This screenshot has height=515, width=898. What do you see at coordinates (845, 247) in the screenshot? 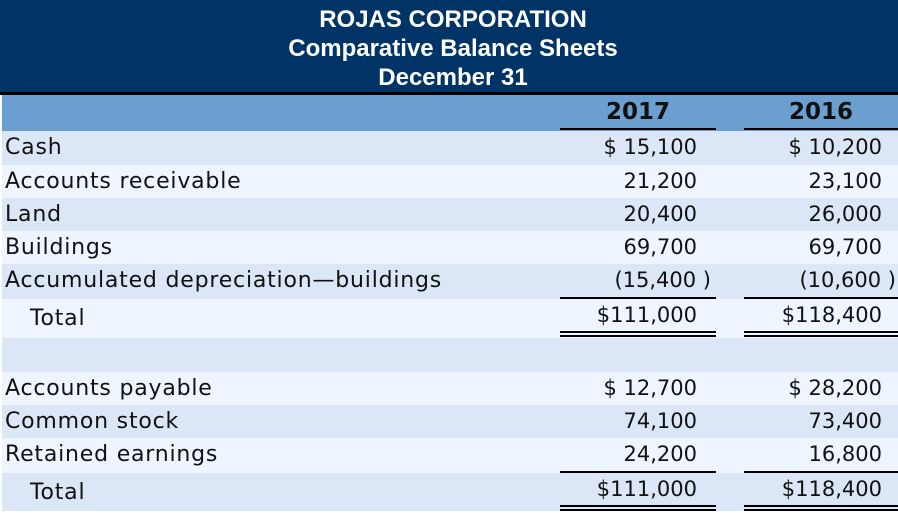
I see `value-2016: 69,700` at bounding box center [845, 247].